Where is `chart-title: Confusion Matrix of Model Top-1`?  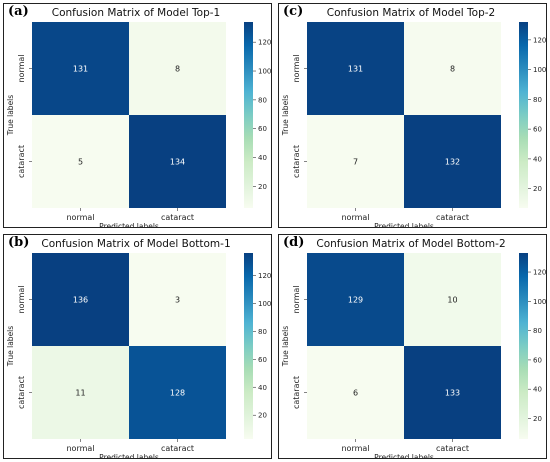
chart-title: Confusion Matrix of Model Top-1 is located at coordinates (136, 13).